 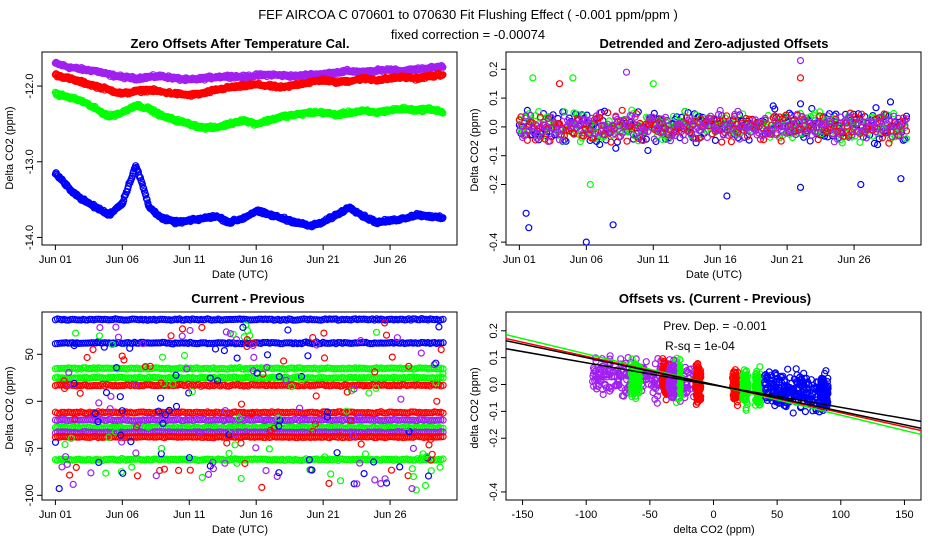 I want to click on y-tick-label: 0.1, so click(x=494, y=97).